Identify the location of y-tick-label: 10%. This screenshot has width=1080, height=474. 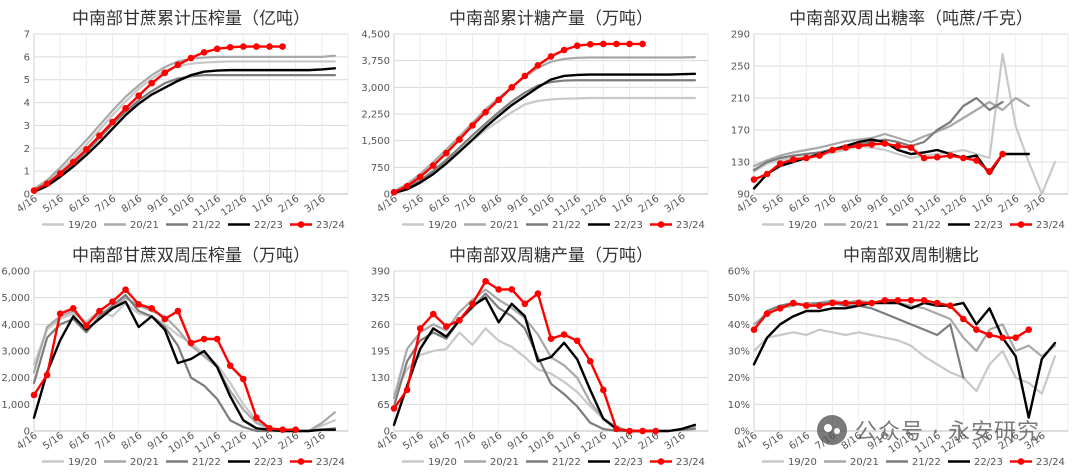
(739, 405).